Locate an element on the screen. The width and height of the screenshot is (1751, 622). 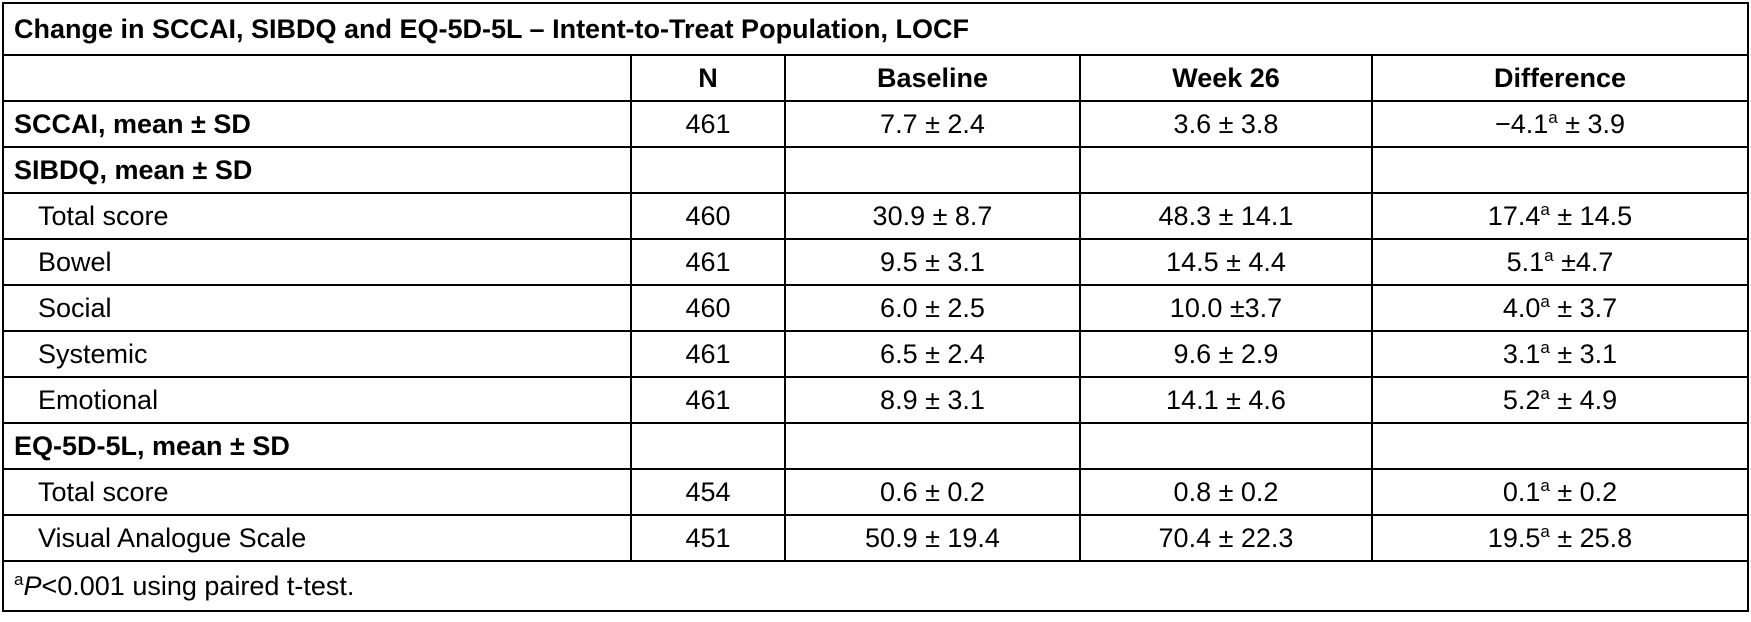
difference-value: 4.0 is located at coordinates (1521, 308).